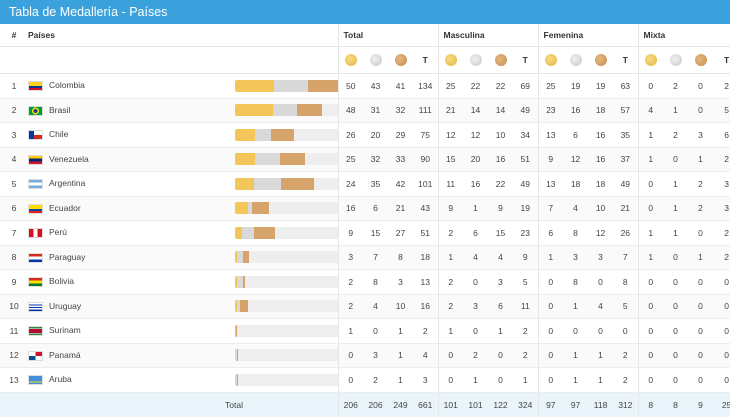 The width and height of the screenshot is (730, 417). I want to click on total-silver-cell: 8, so click(375, 282).